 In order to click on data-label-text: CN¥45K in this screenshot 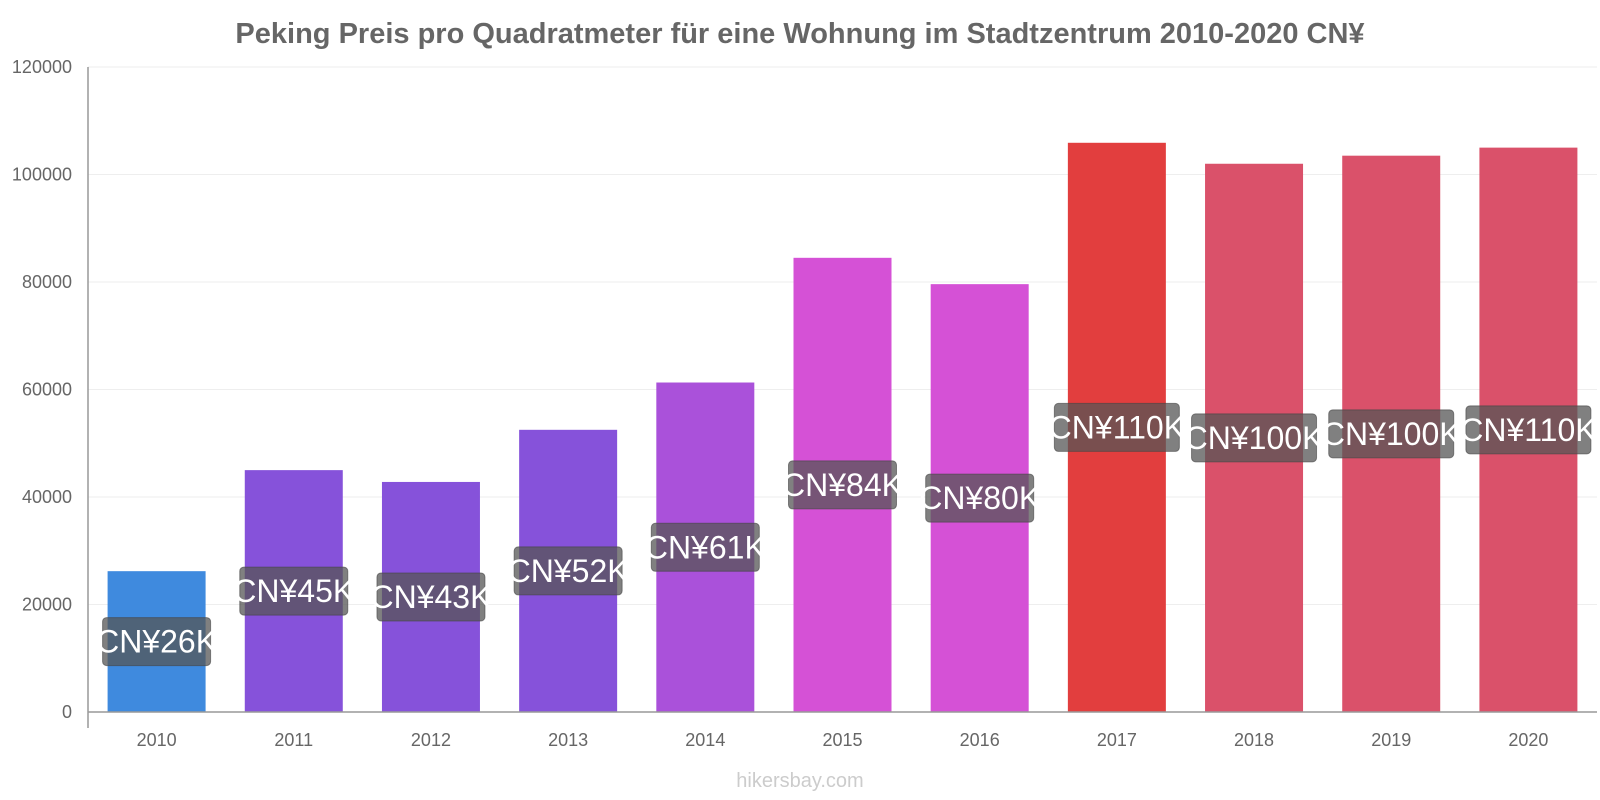, I will do `click(293, 591)`.